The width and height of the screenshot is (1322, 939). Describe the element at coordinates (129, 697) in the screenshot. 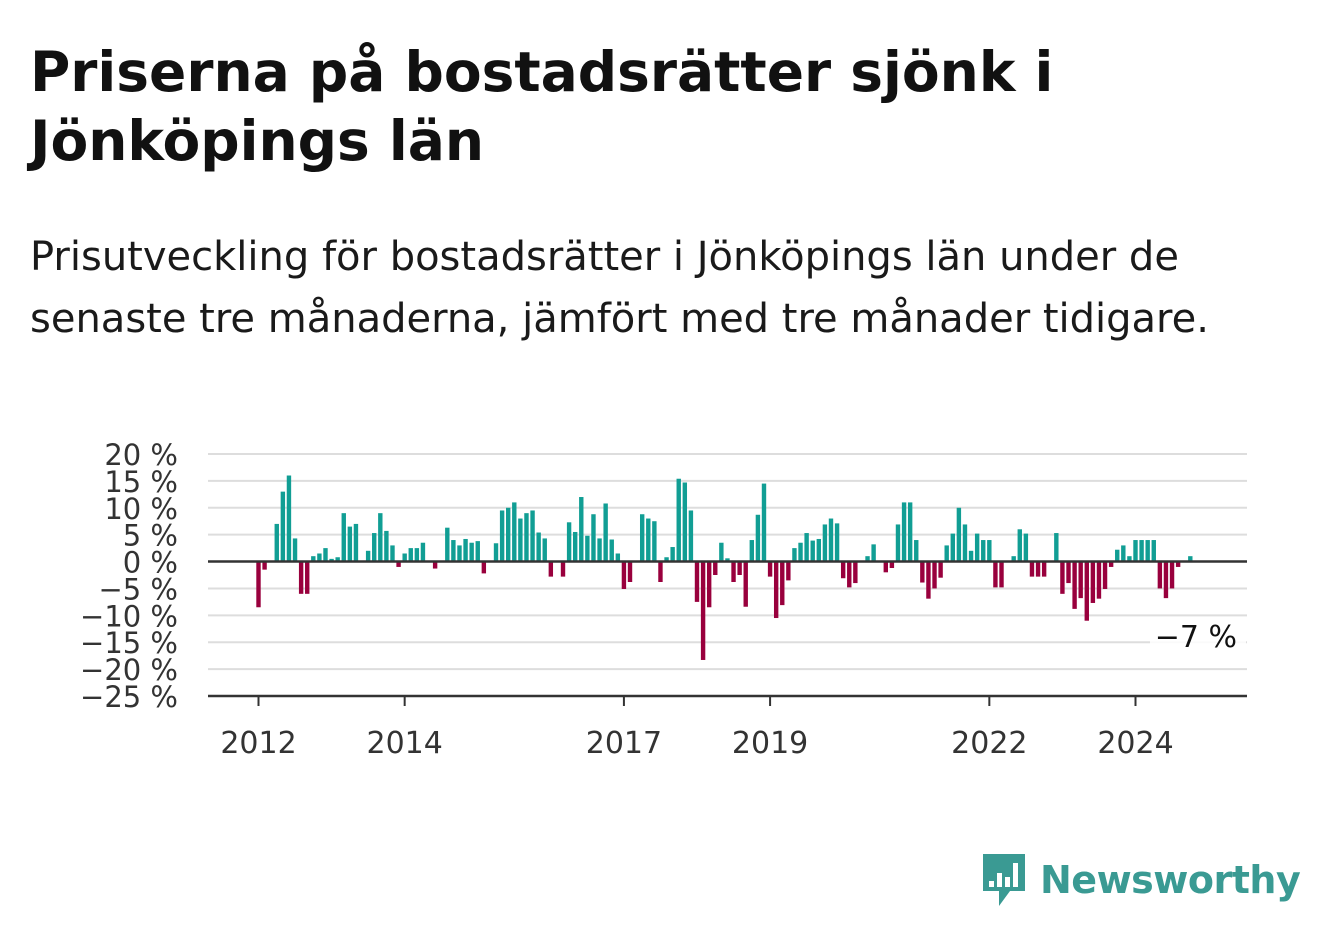

I see `y-tick-label: −25 %` at that location.